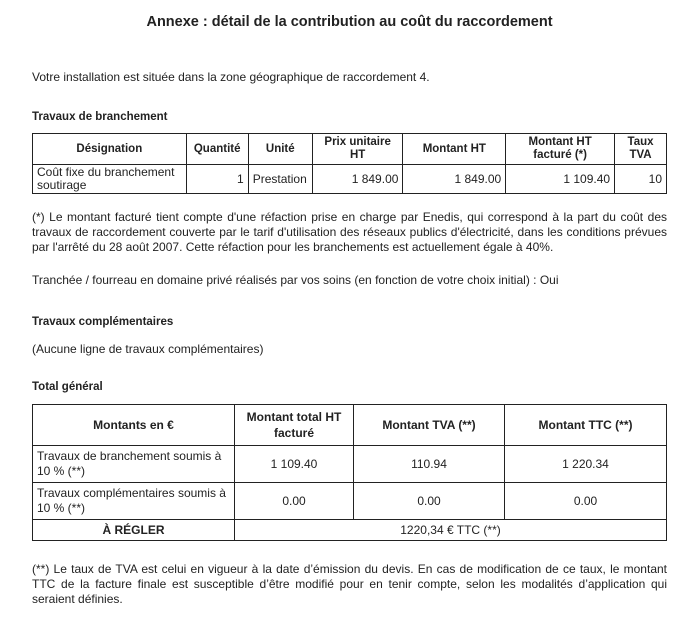  Describe the element at coordinates (280, 149) in the screenshot. I see `col-unite: Unité` at that location.